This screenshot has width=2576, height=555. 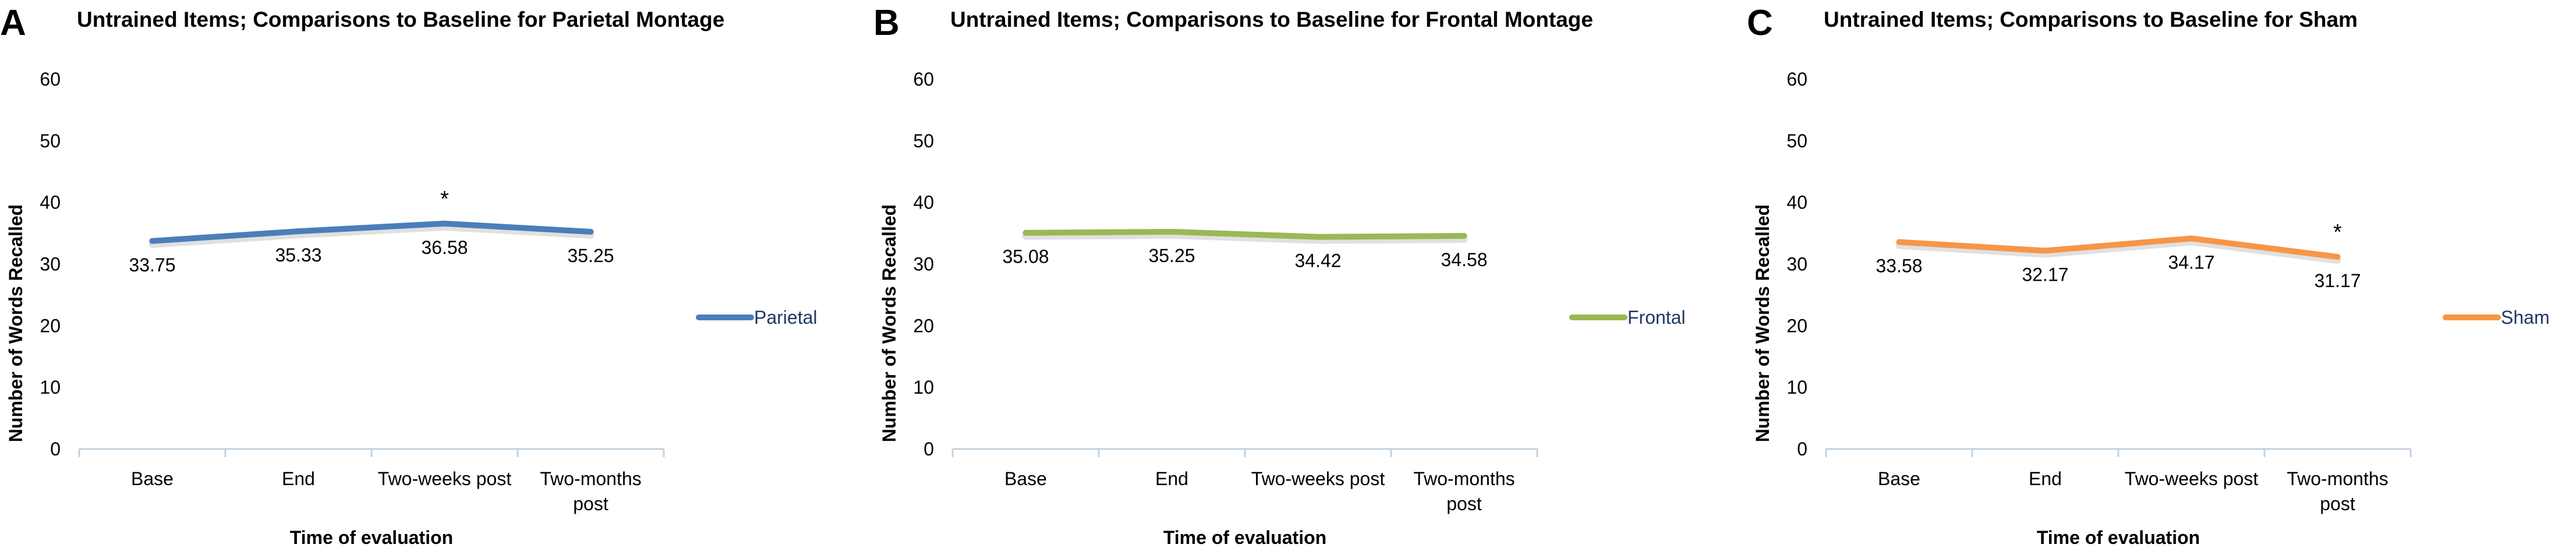 What do you see at coordinates (152, 264) in the screenshot?
I see `data-label: 33.75` at bounding box center [152, 264].